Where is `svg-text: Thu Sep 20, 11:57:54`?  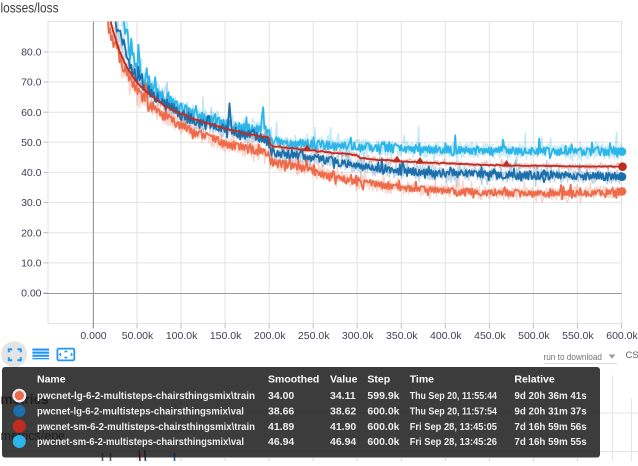
svg-text: Thu Sep 20, 11:57:54 is located at coordinates (453, 412).